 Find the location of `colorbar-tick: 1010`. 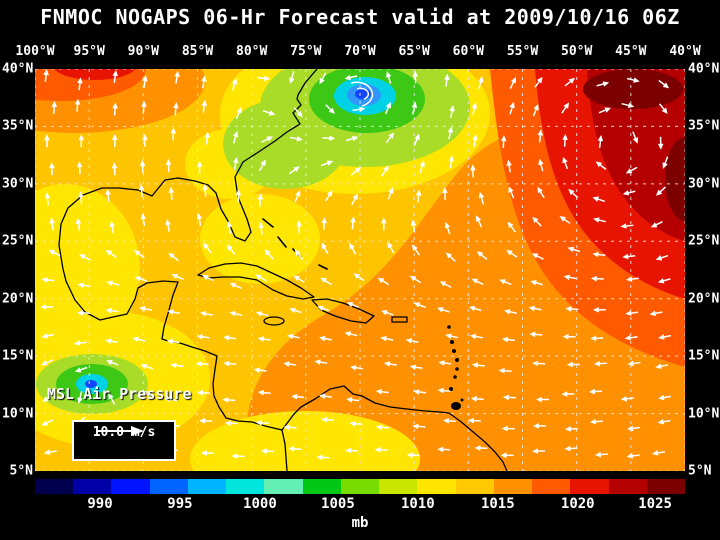

colorbar-tick: 1010 is located at coordinates (417, 504).